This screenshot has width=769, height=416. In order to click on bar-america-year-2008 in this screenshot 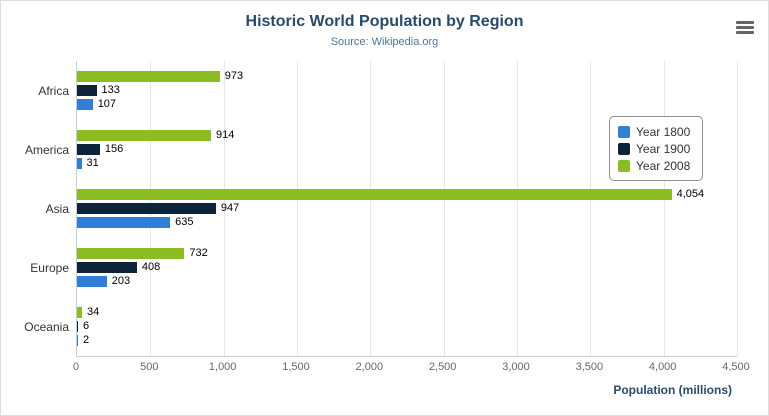, I will do `click(144, 135)`.